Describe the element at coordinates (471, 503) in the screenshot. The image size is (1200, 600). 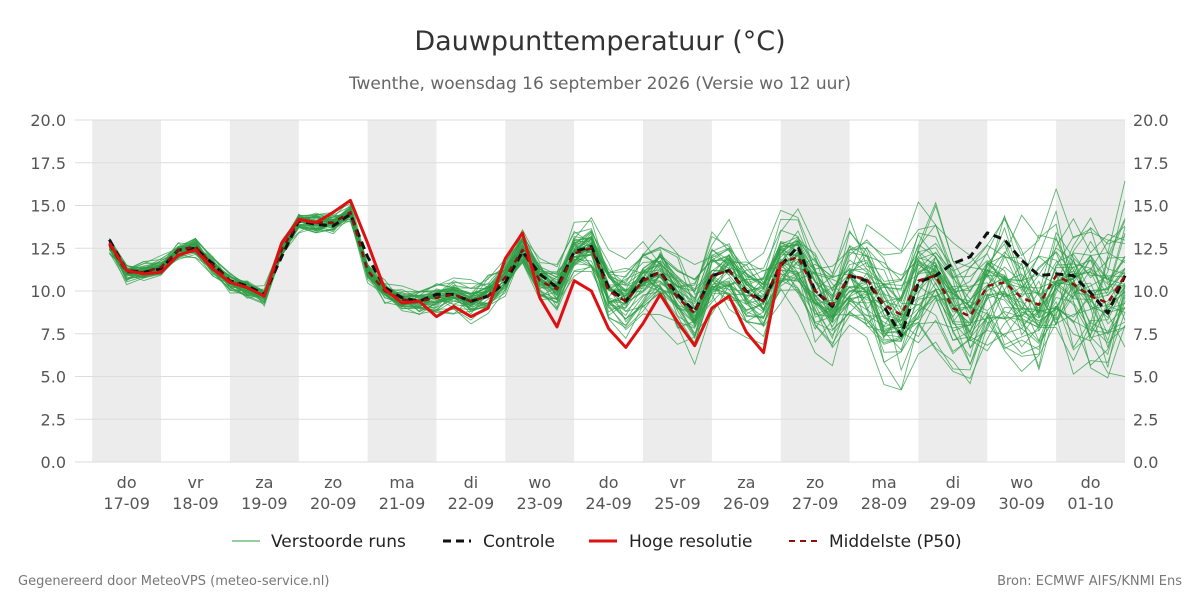
I see `x-tick-date: 22-09` at that location.